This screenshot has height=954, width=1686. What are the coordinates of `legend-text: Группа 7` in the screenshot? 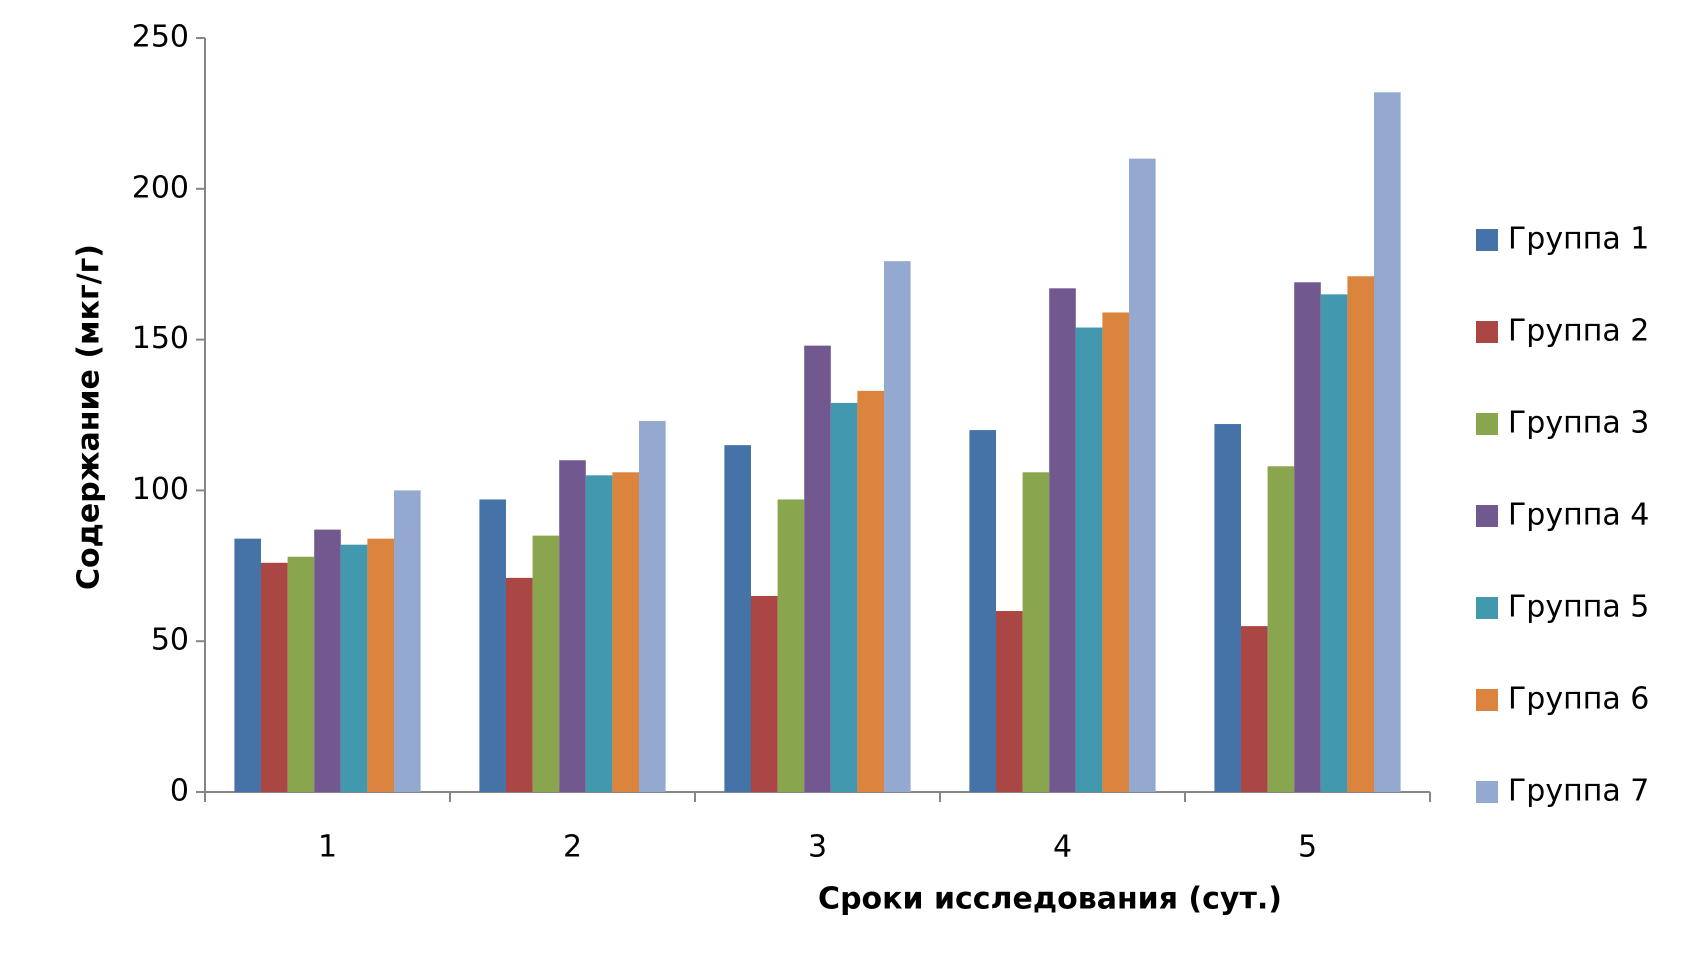 It's located at (1578, 791).